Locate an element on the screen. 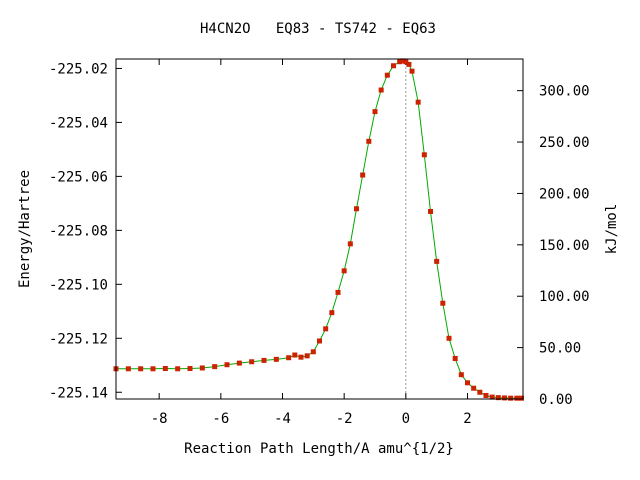 This screenshot has height=480, width=640. y2-tick-label: 150.00 is located at coordinates (564, 246).